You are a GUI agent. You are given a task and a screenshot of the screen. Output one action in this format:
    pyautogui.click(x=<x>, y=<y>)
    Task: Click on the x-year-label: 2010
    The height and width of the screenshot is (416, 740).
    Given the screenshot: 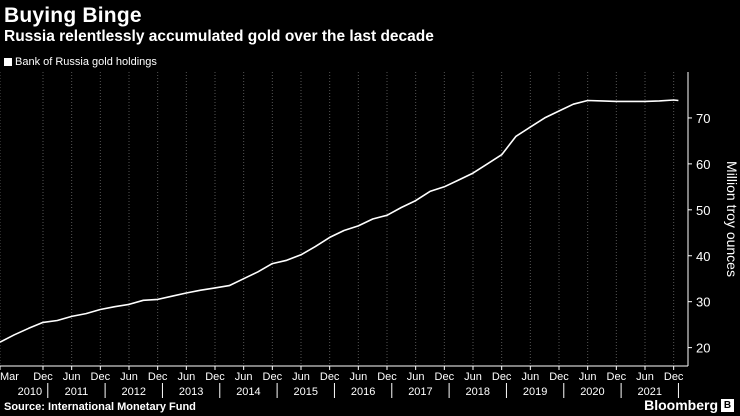 What is the action you would take?
    pyautogui.click(x=30, y=392)
    